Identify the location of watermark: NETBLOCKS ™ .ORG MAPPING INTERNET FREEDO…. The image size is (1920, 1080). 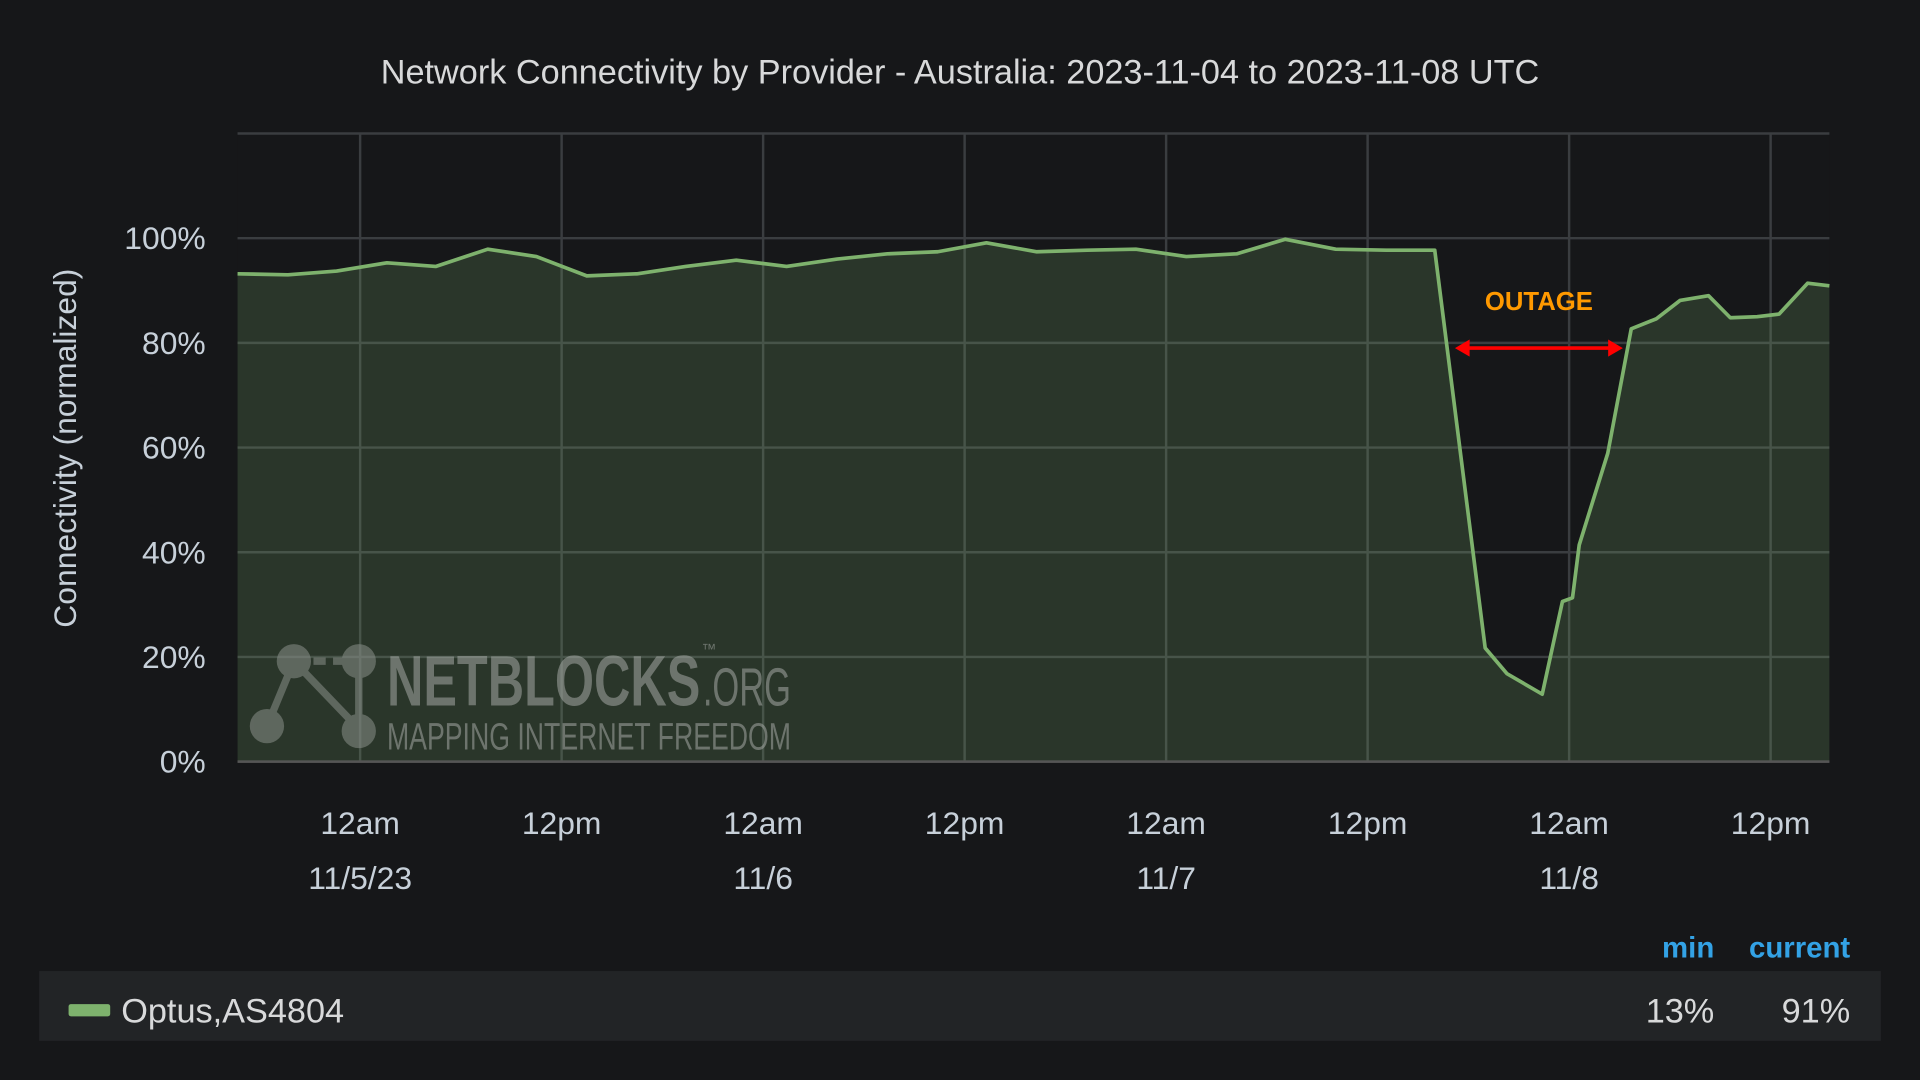
(520, 700).